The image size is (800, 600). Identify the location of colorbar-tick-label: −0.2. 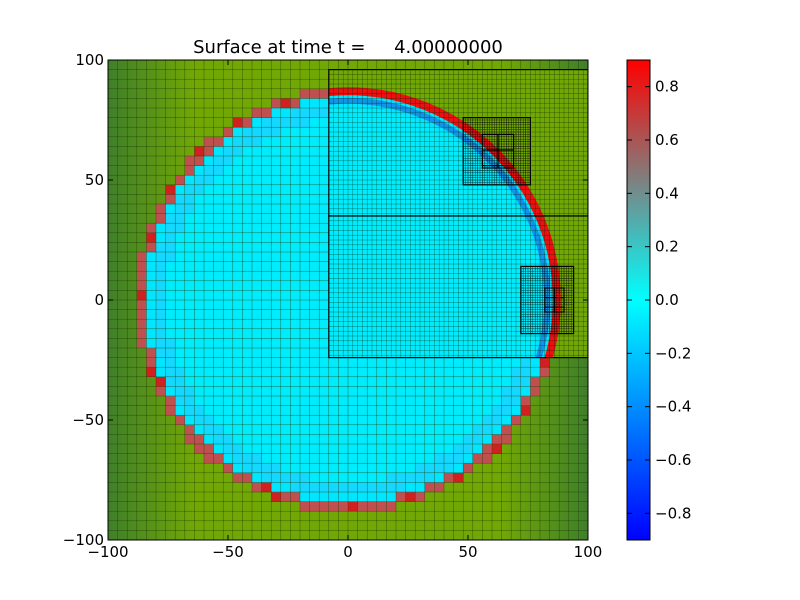
(673, 353).